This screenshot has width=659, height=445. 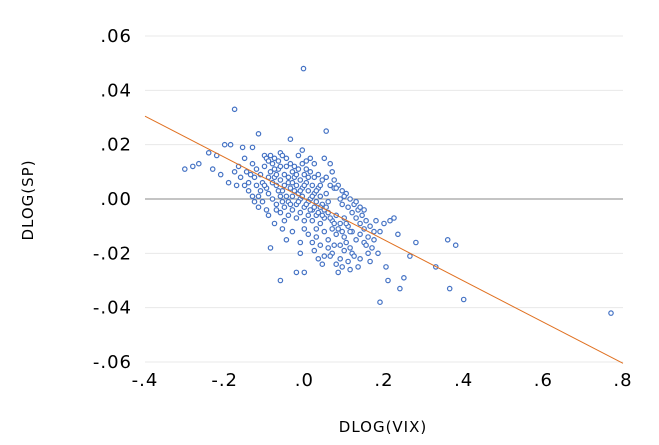 What do you see at coordinates (116, 36) in the screenshot?
I see `y-tick-label: .06` at bounding box center [116, 36].